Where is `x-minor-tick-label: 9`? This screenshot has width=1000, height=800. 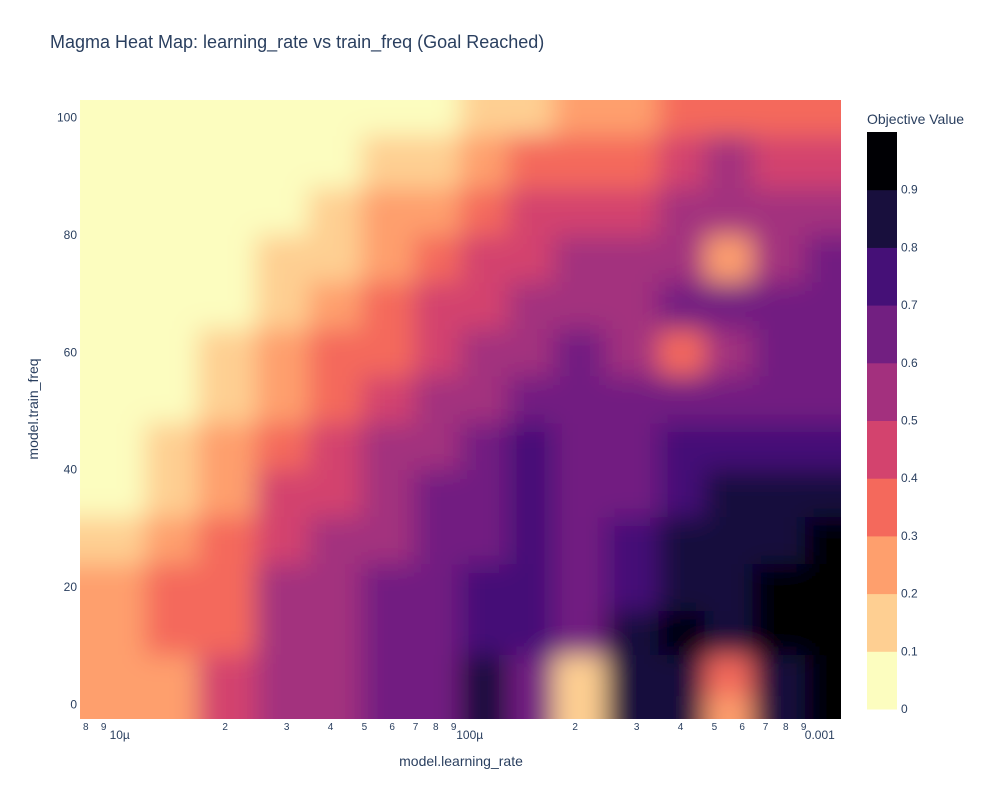 x-minor-tick-label: 9 is located at coordinates (454, 727).